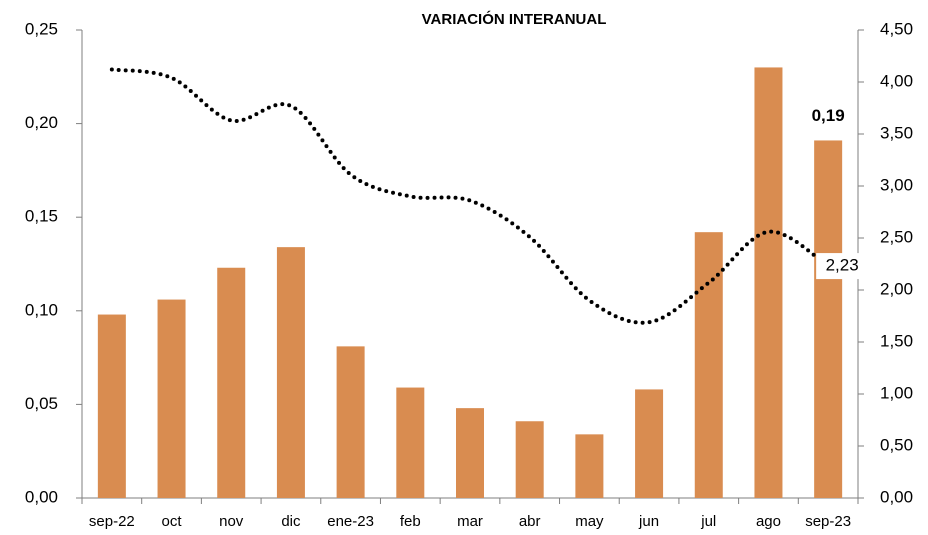 The image size is (928, 535). Describe the element at coordinates (470, 521) in the screenshot. I see `x-tick-label: mar` at that location.